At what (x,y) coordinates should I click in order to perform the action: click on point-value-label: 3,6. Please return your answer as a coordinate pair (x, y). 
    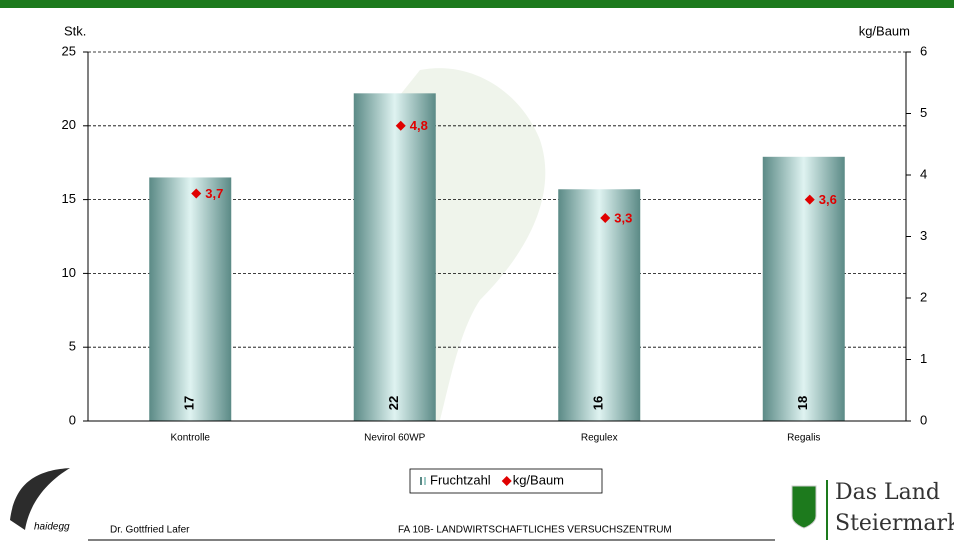
    Looking at the image, I should click on (828, 199).